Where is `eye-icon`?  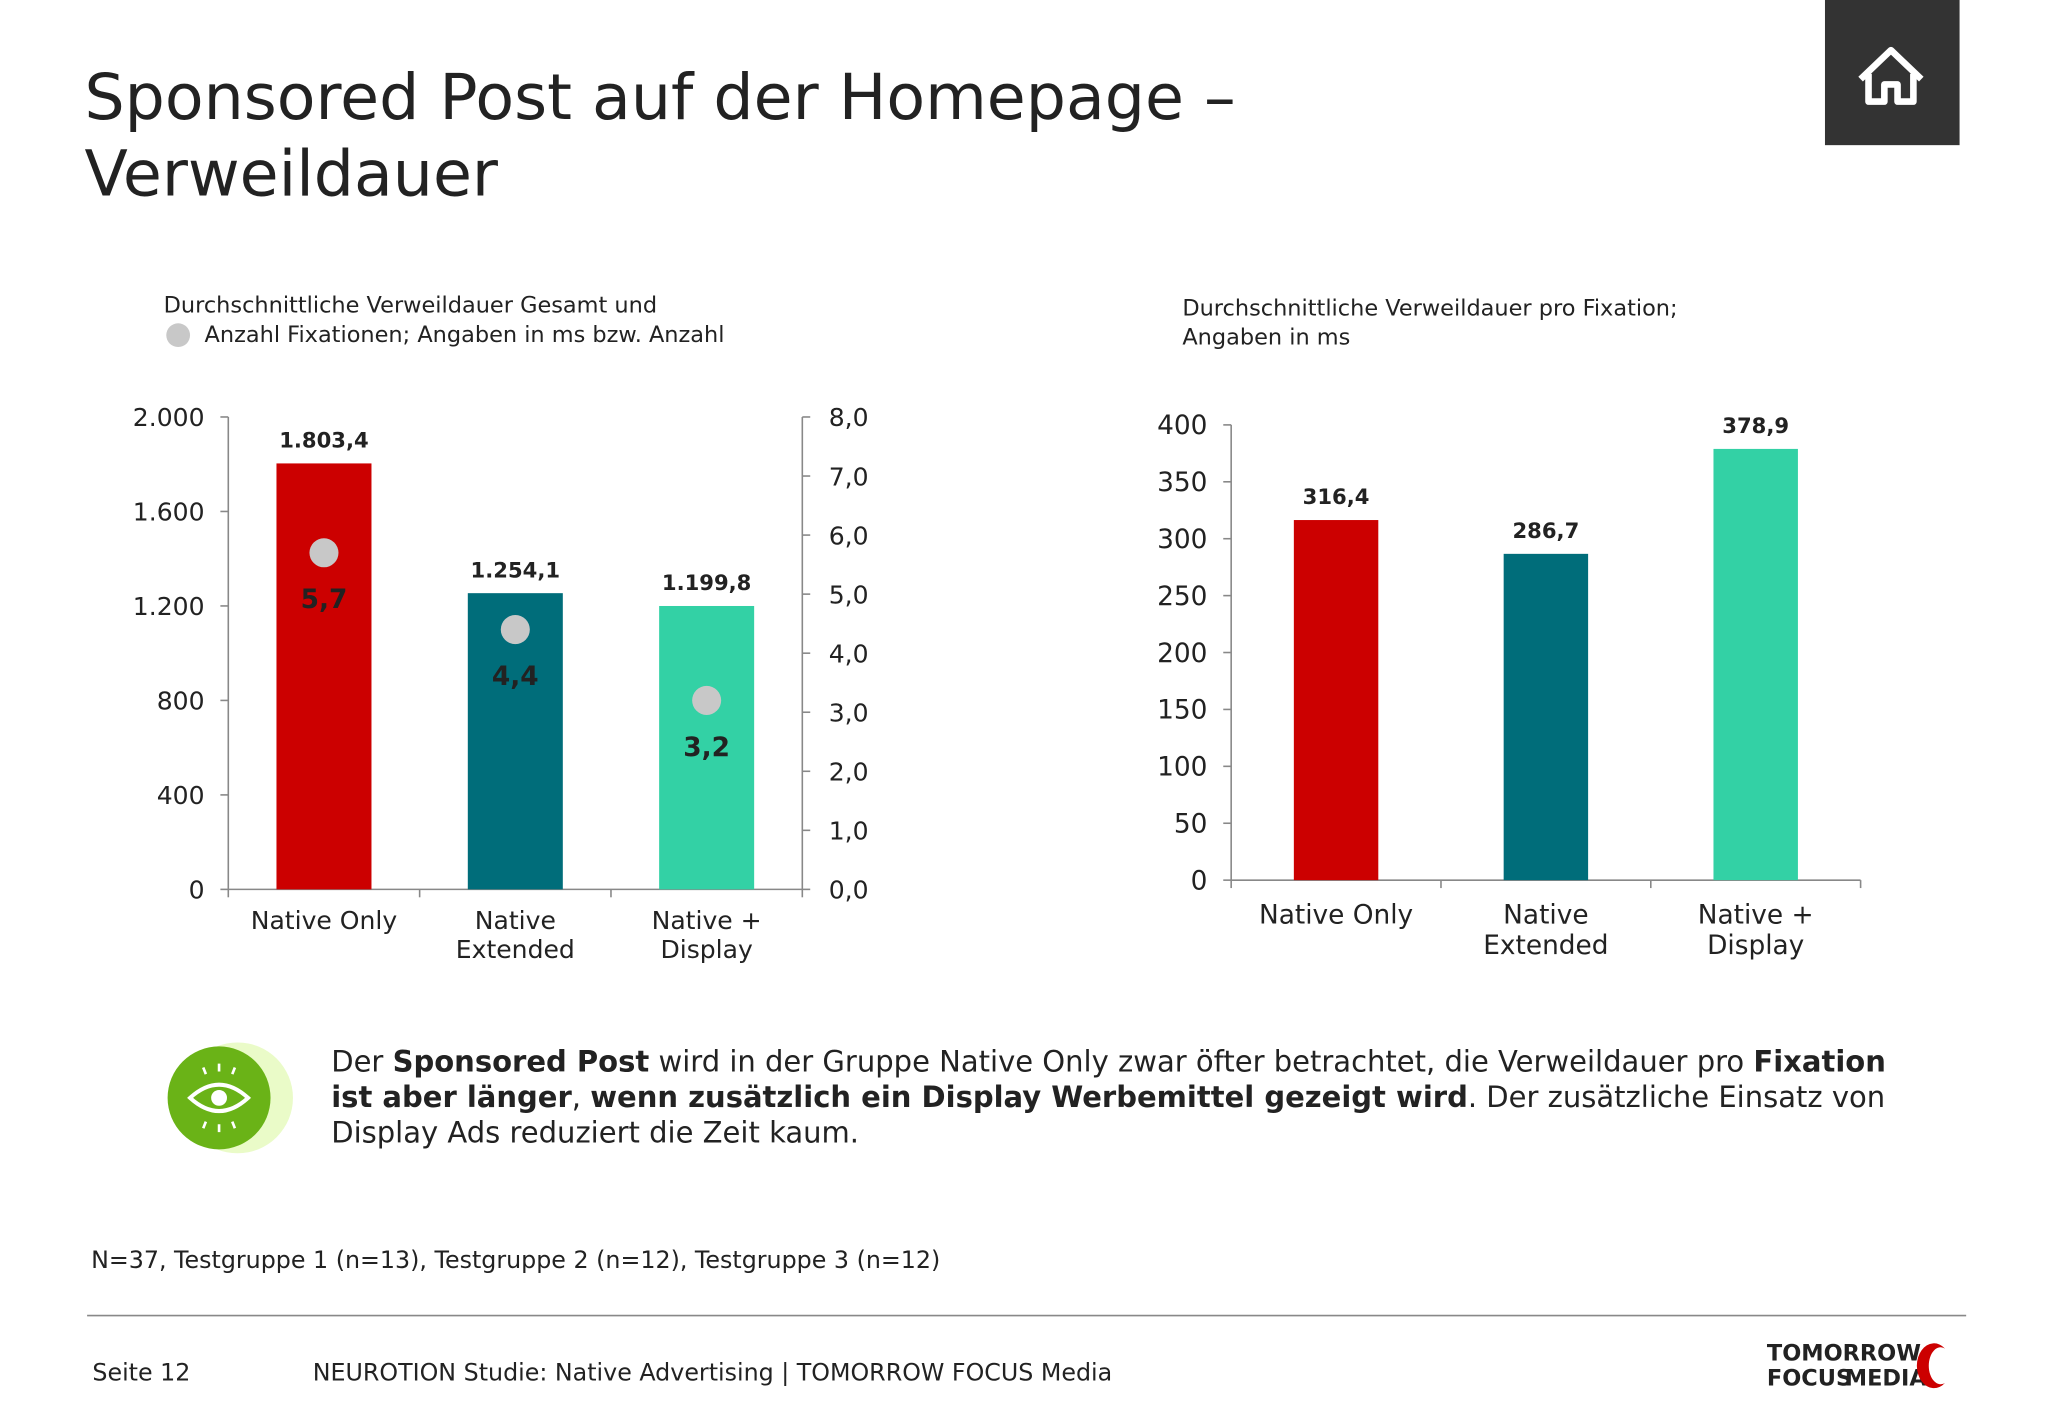
eye-icon is located at coordinates (230, 1098).